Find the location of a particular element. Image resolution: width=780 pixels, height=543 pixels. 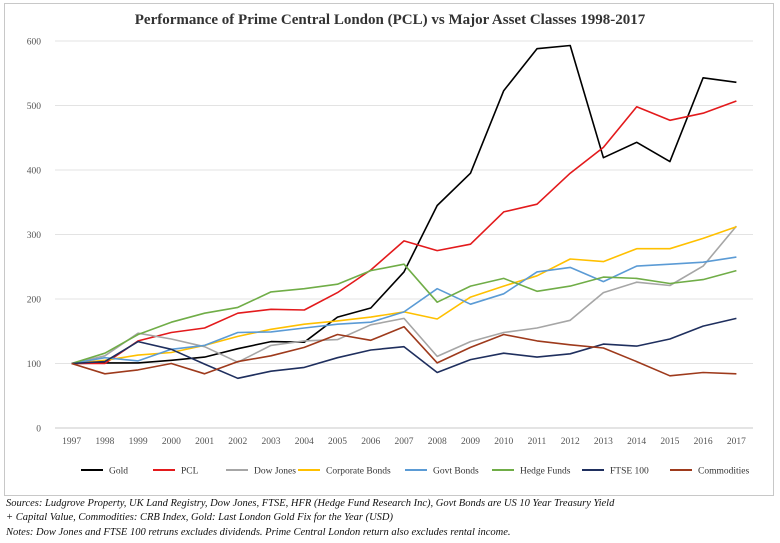

x-tick-label: 2003 is located at coordinates (271, 442).